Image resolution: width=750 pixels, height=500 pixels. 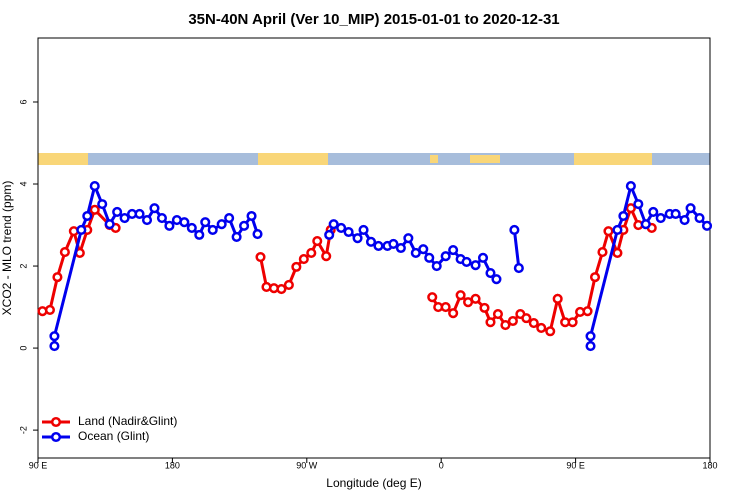 What do you see at coordinates (7, 248) in the screenshot?
I see `y-axis-label: XCO2 - MLO trend (ppm)` at bounding box center [7, 248].